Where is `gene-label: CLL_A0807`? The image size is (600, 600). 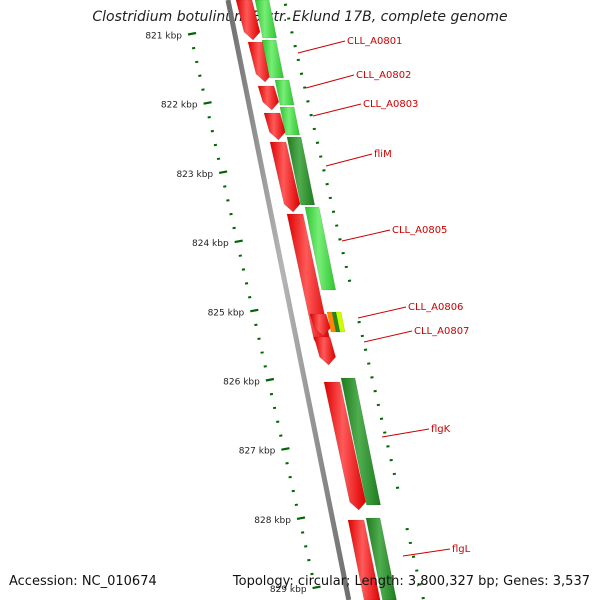 gene-label: CLL_A0807 is located at coordinates (441, 331).